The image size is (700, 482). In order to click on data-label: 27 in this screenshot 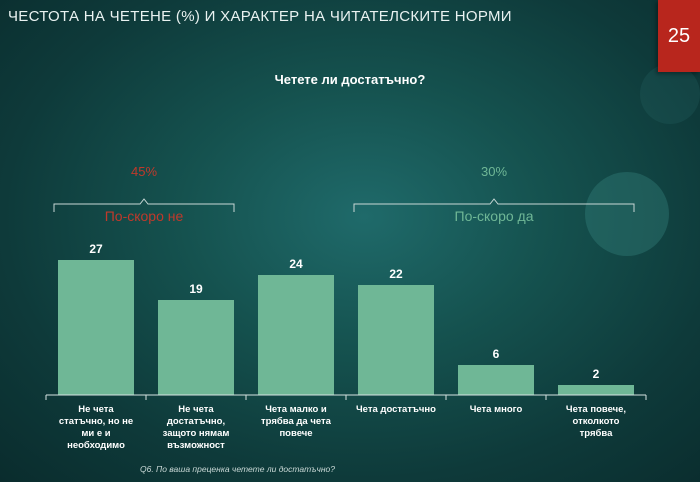, I will do `click(96, 249)`.